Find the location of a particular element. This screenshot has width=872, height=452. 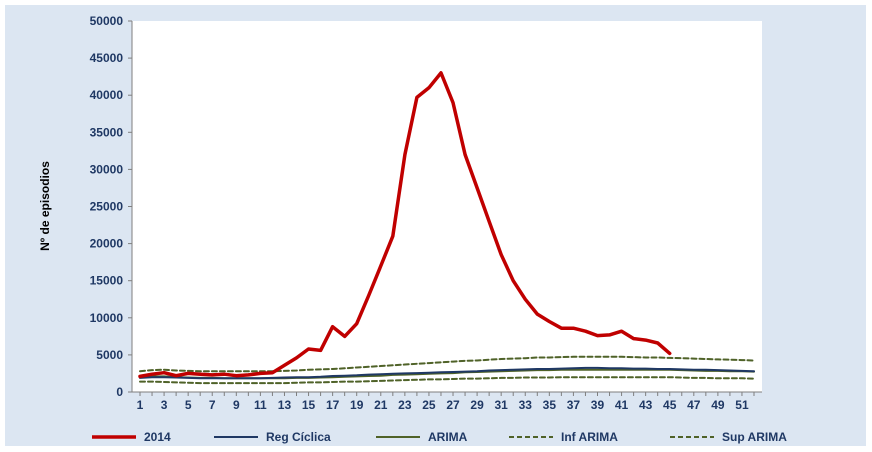

x-tick-label: 51 is located at coordinates (742, 405).